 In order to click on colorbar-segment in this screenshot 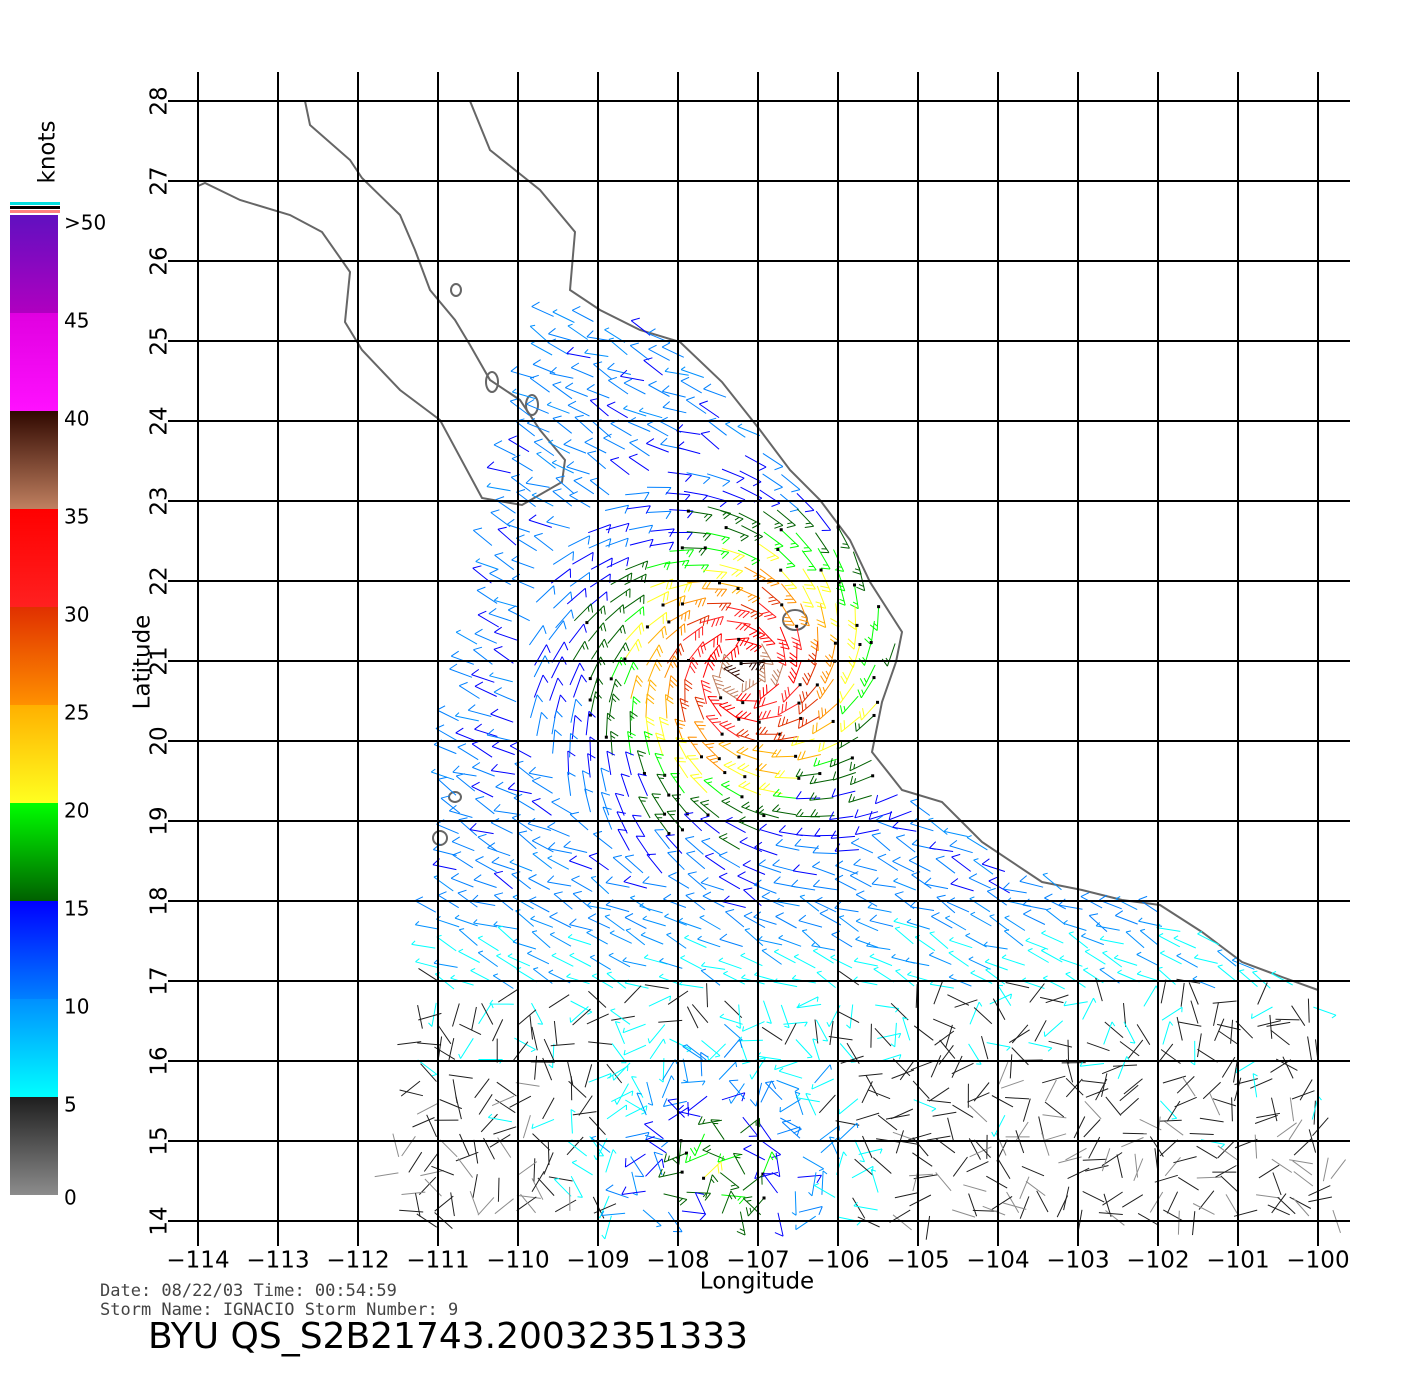, I will do `click(34, 950)`.